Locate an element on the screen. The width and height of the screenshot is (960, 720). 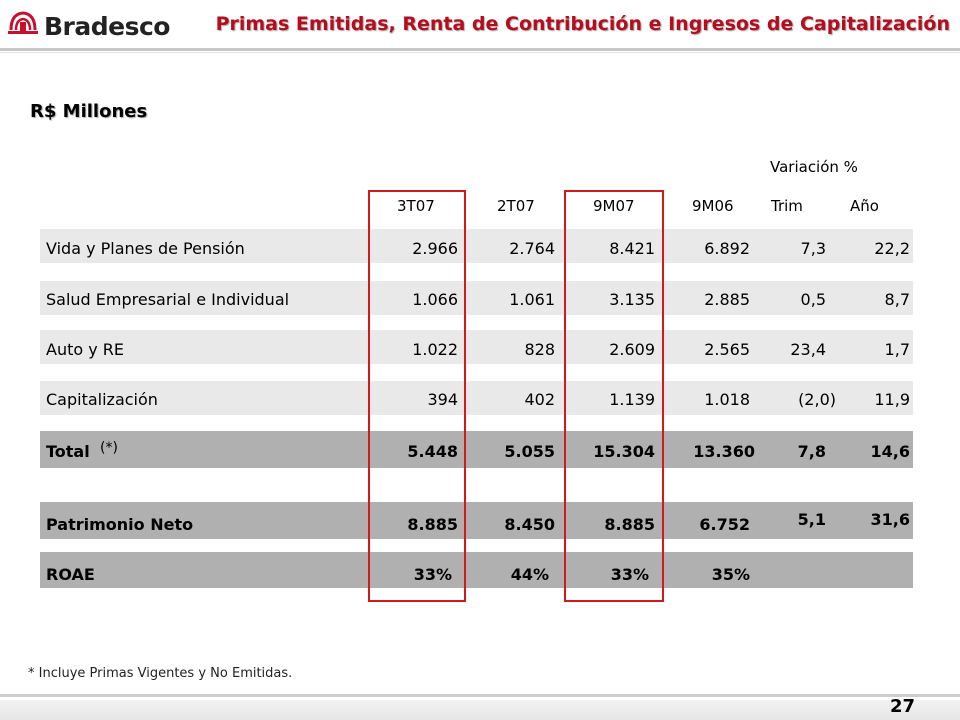
table-cell: 5.055 is located at coordinates (529, 451).